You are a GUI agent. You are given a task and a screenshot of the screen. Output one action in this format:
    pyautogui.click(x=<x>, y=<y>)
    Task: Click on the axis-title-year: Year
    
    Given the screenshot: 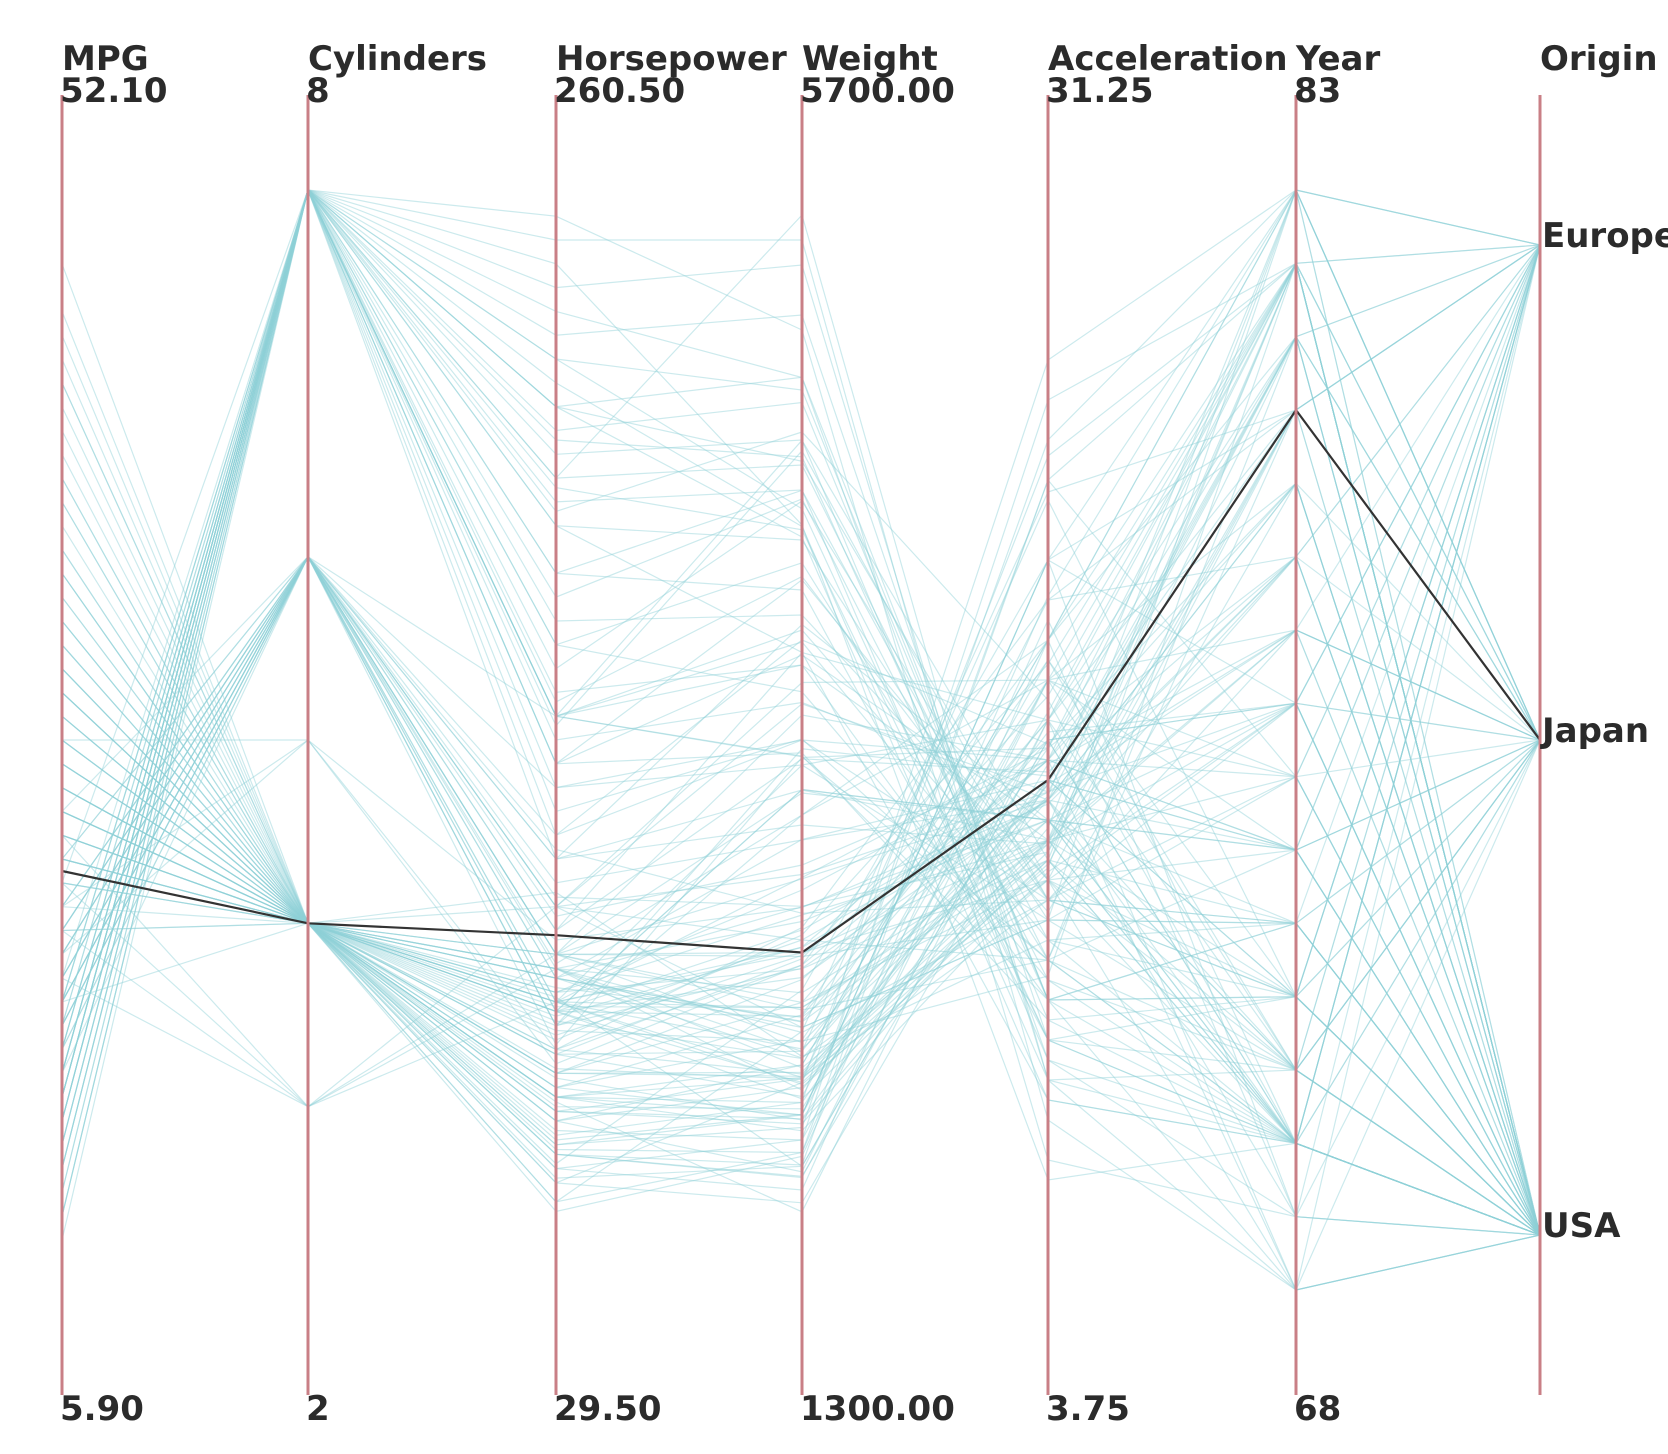 What is the action you would take?
    pyautogui.click(x=1338, y=59)
    